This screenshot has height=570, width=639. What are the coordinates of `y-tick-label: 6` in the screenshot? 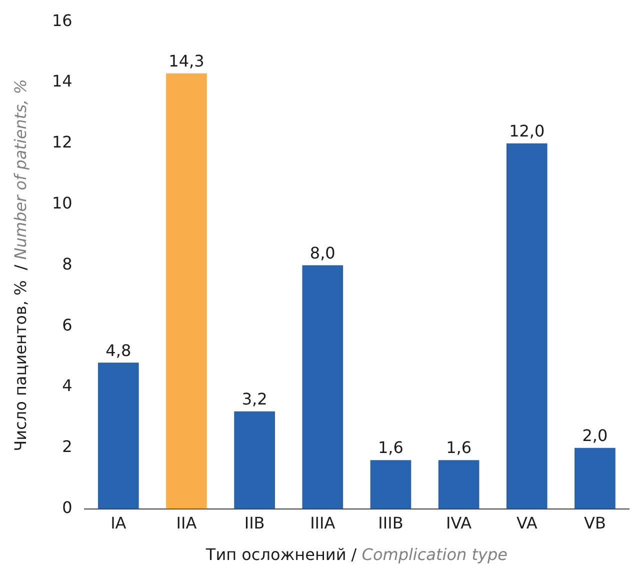 It's located at (67, 324).